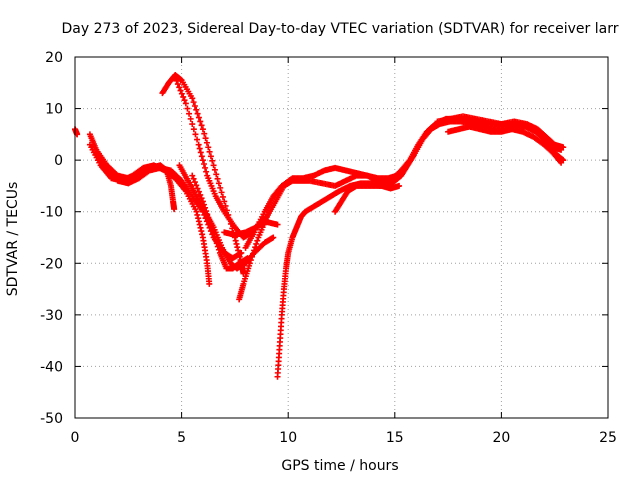 Image resolution: width=640 pixels, height=480 pixels. I want to click on x-tick-label: 0, so click(75, 438).